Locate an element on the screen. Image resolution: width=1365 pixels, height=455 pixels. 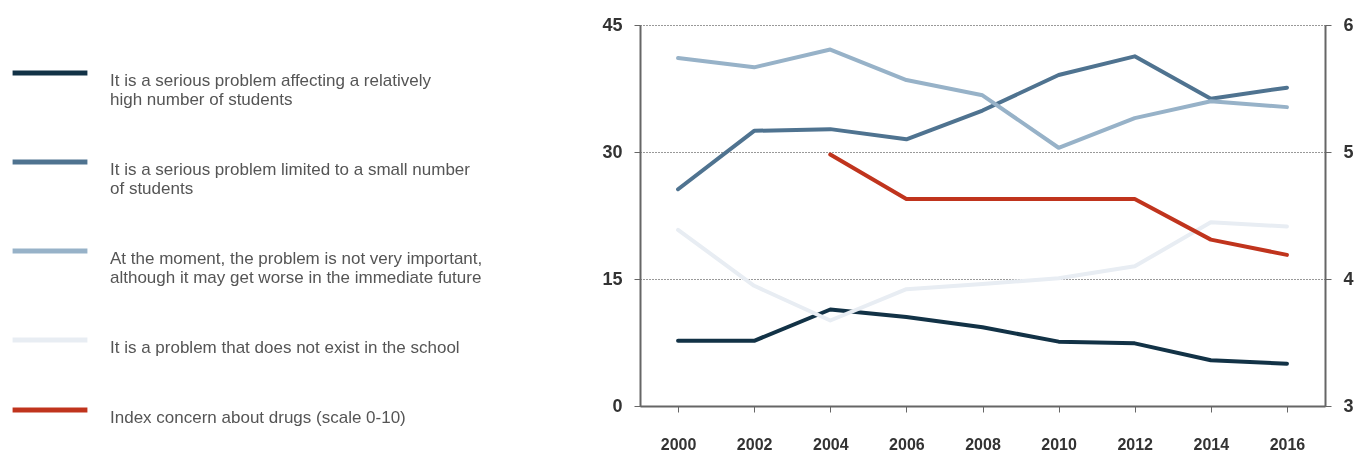
legend-label: Index concern about drugs (scale 0-10) is located at coordinates (258, 417).